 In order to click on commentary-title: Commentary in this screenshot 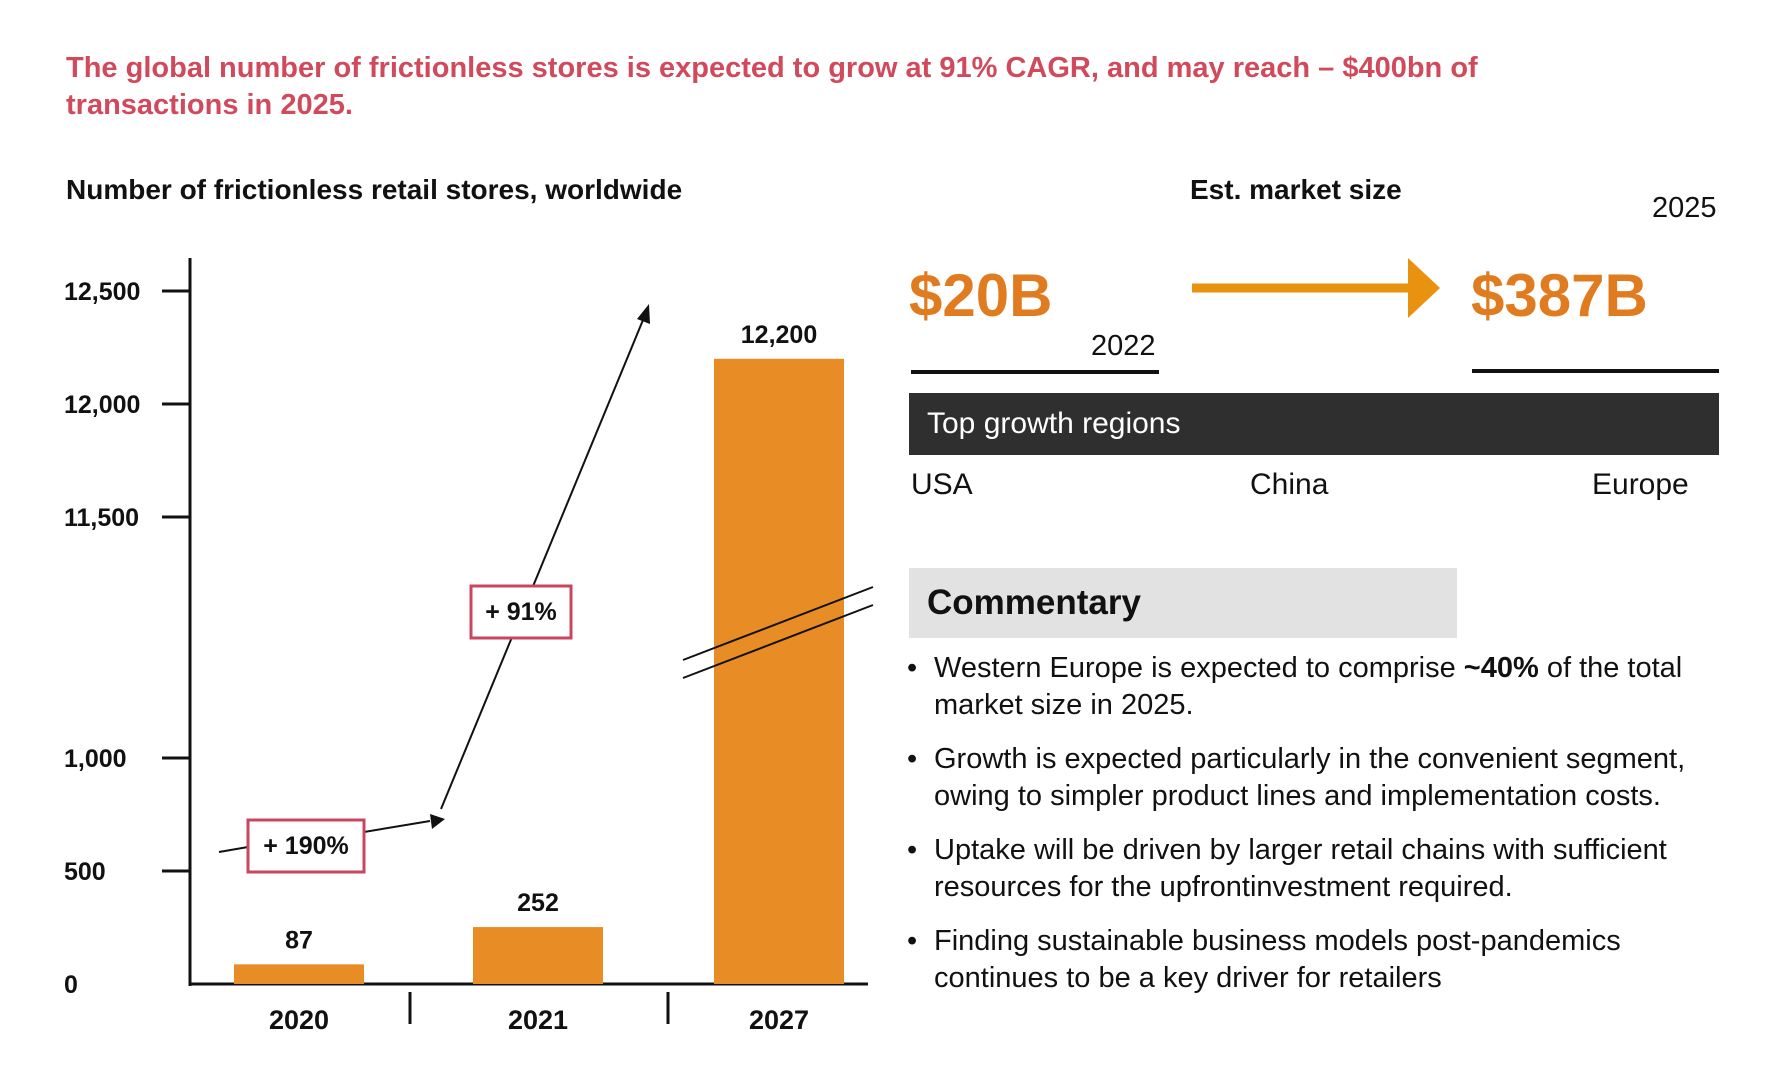, I will do `click(1183, 603)`.